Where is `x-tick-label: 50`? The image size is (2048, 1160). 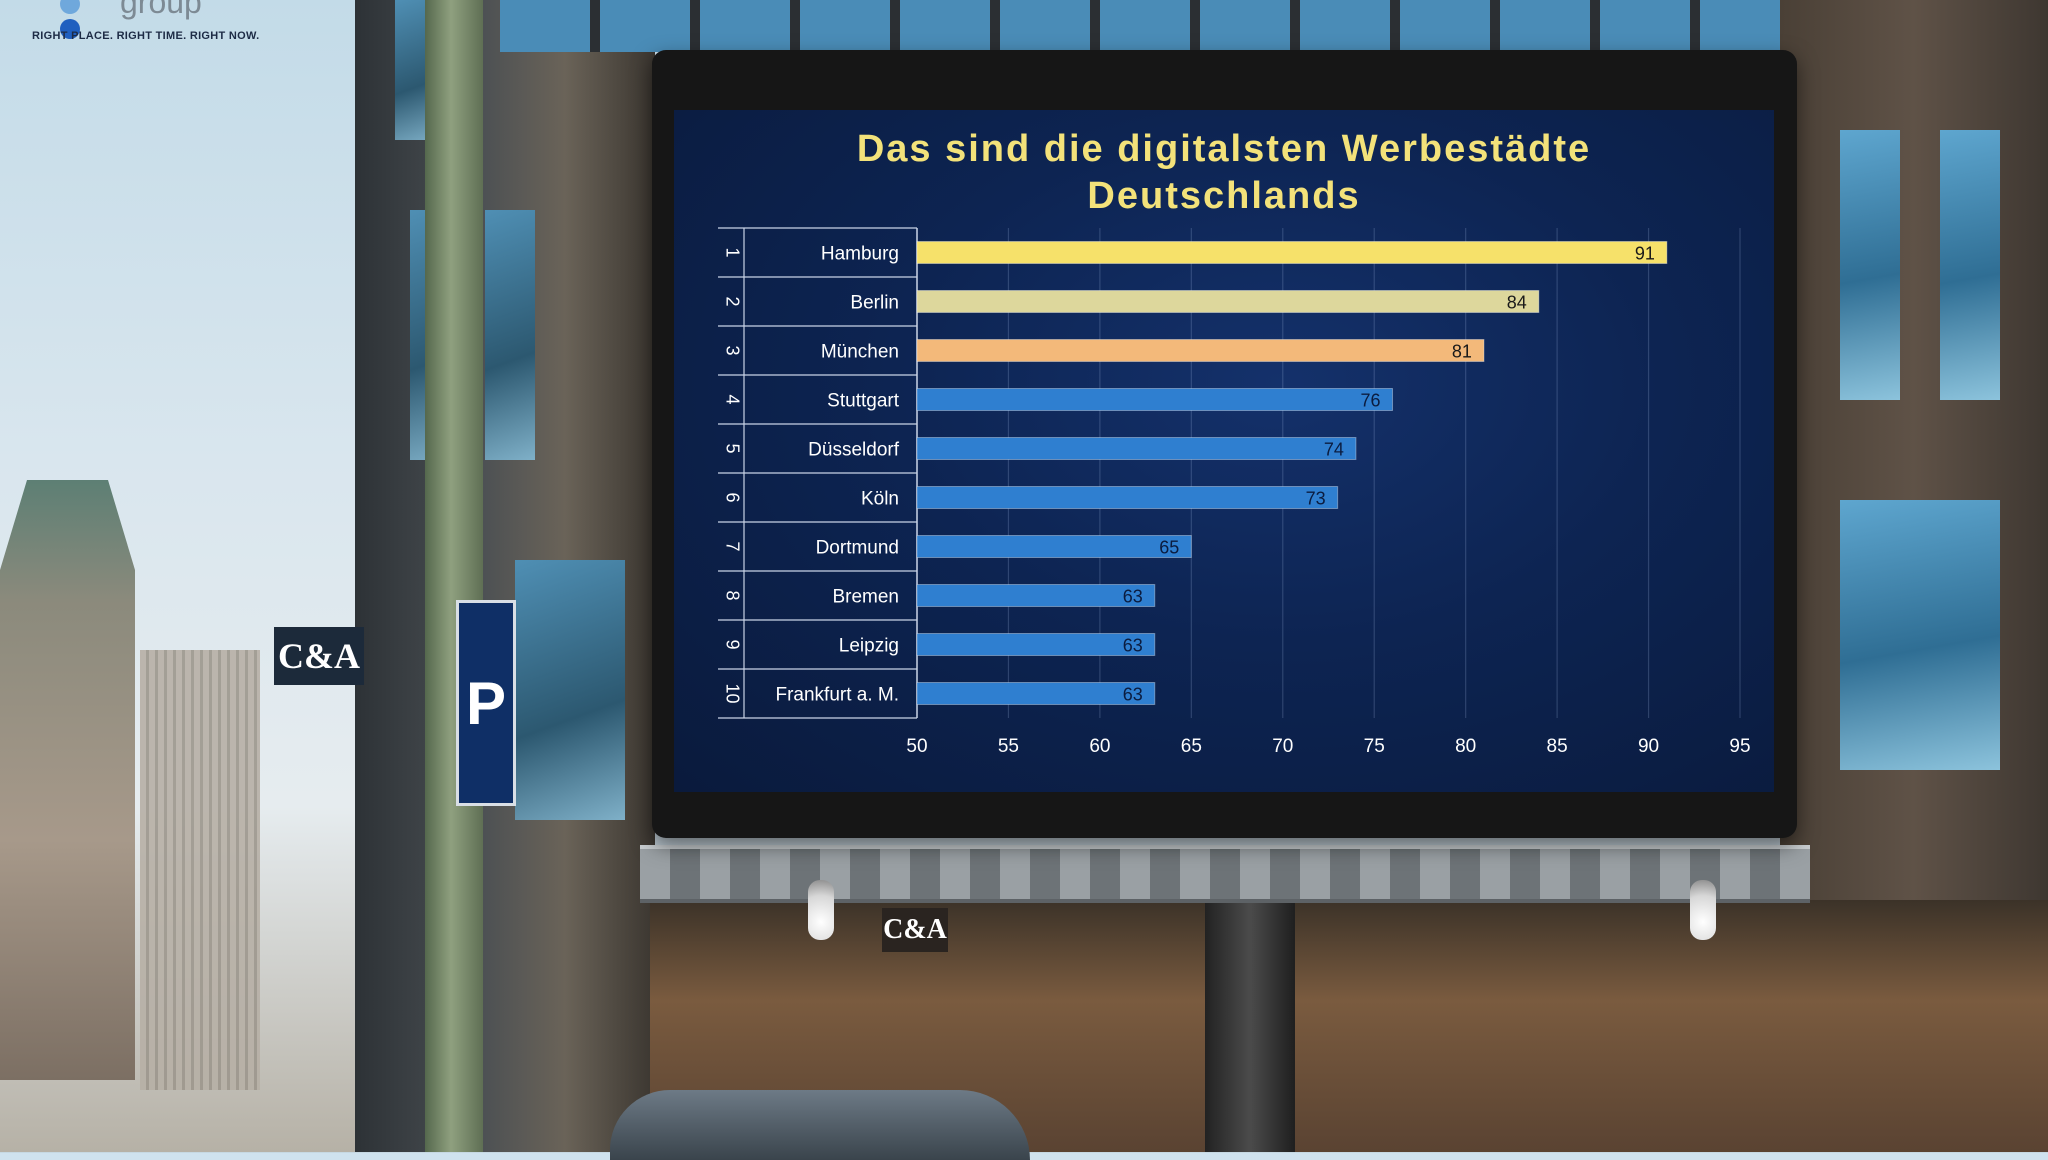
x-tick-label: 50 is located at coordinates (916, 746).